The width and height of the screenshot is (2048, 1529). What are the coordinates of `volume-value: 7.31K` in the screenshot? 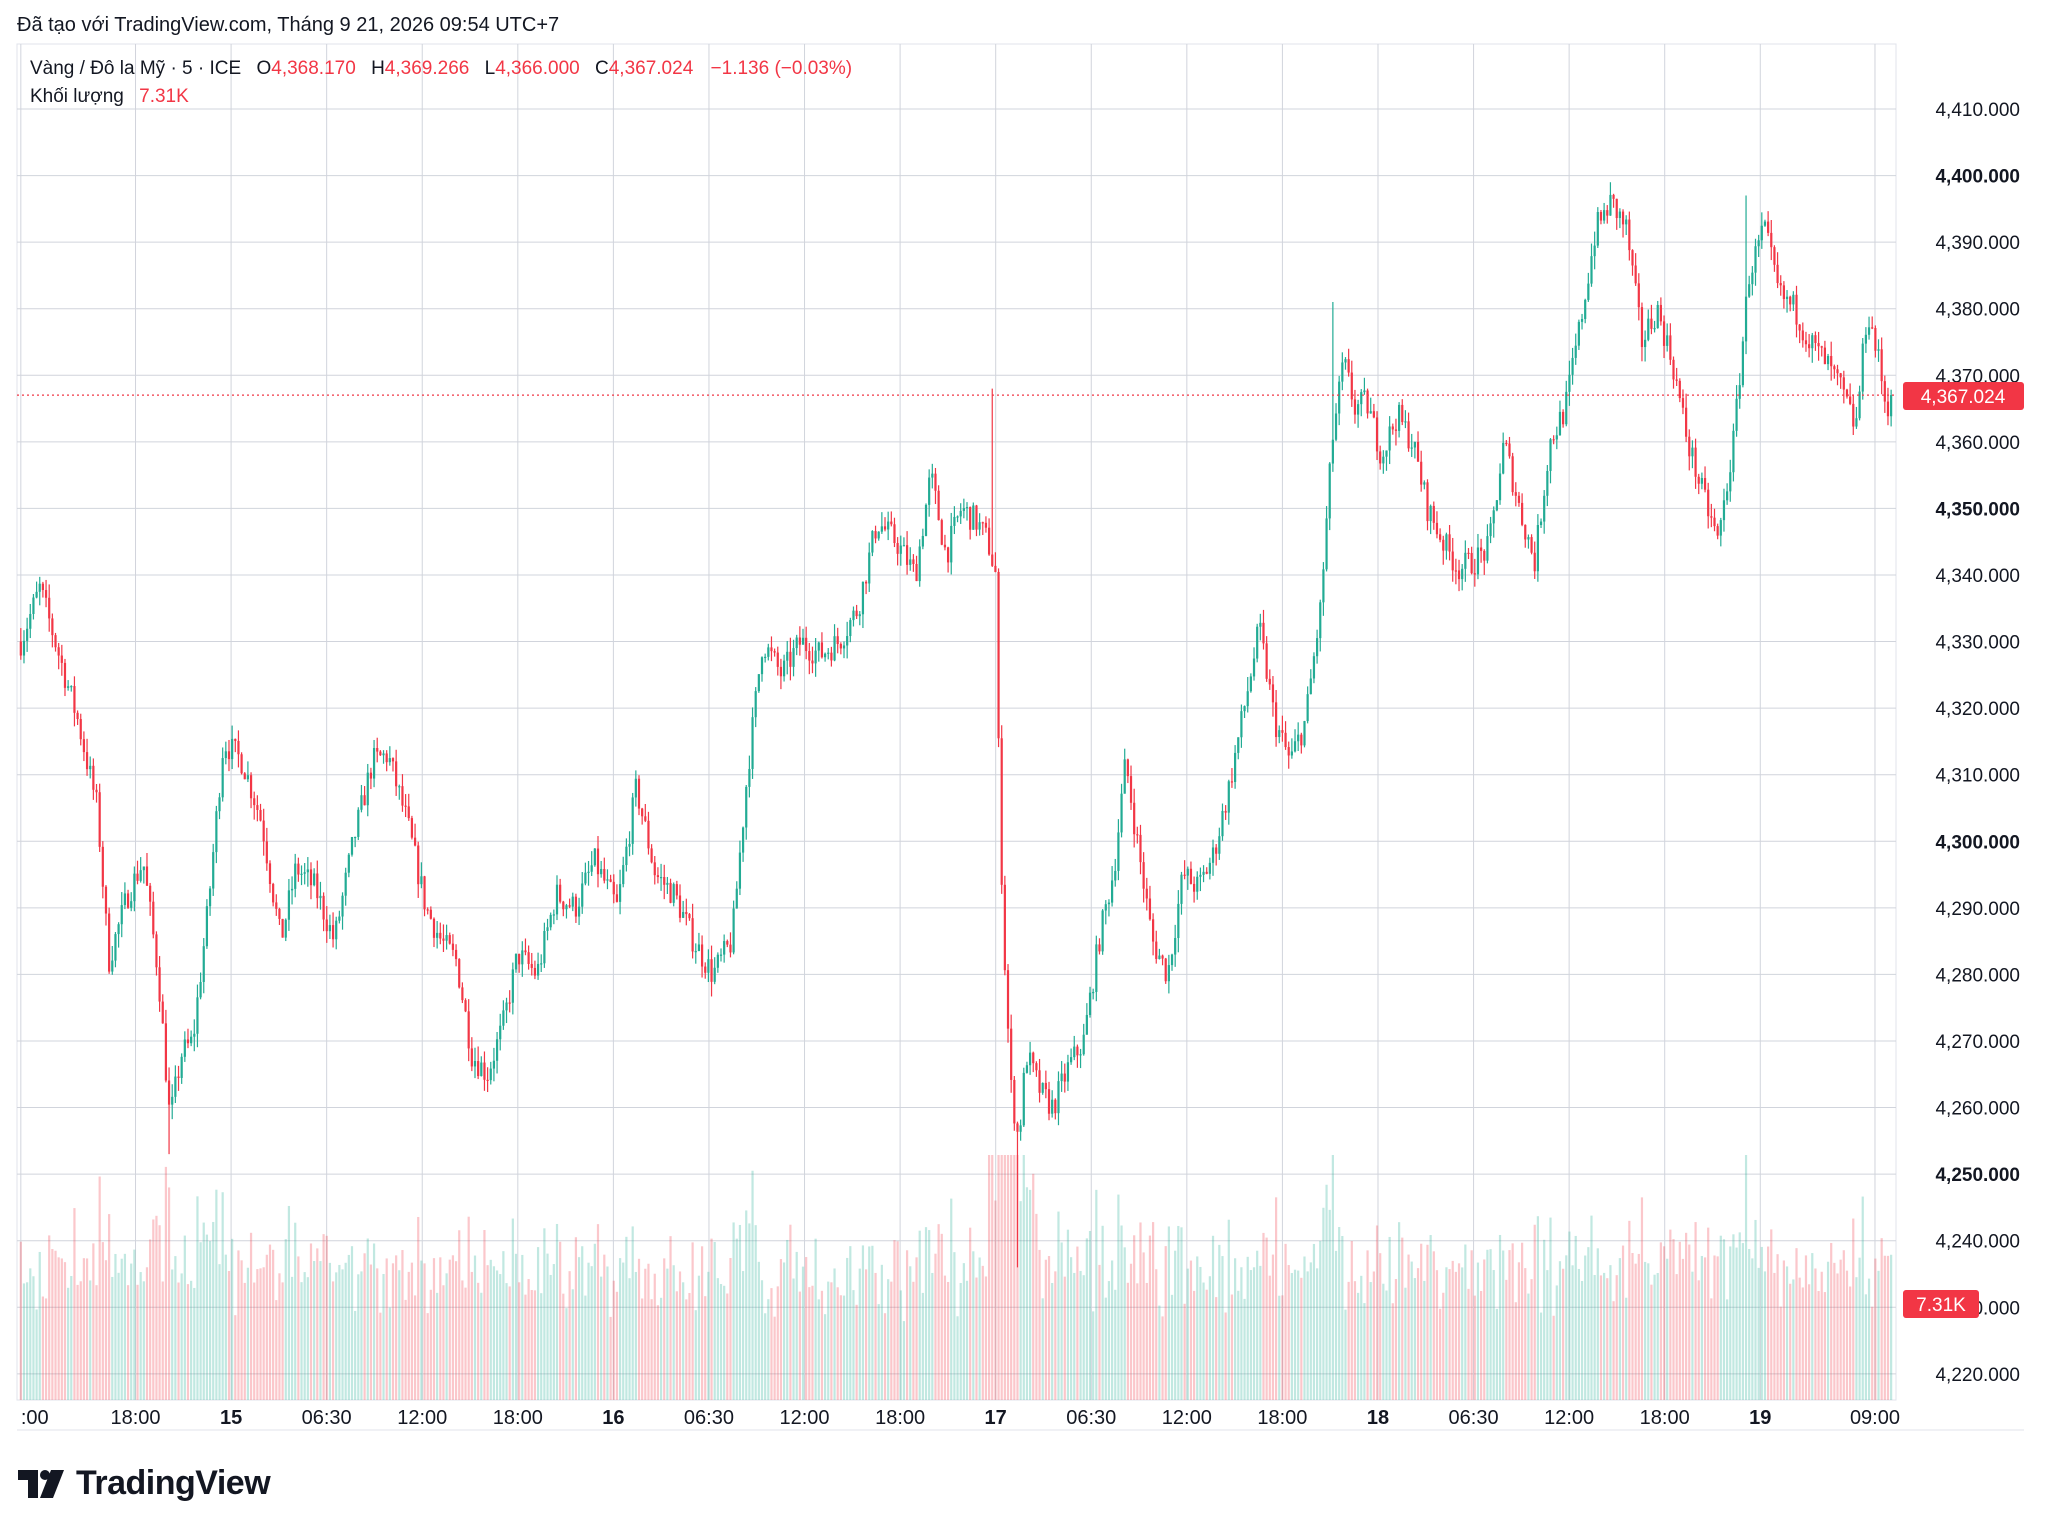 It's located at (164, 96).